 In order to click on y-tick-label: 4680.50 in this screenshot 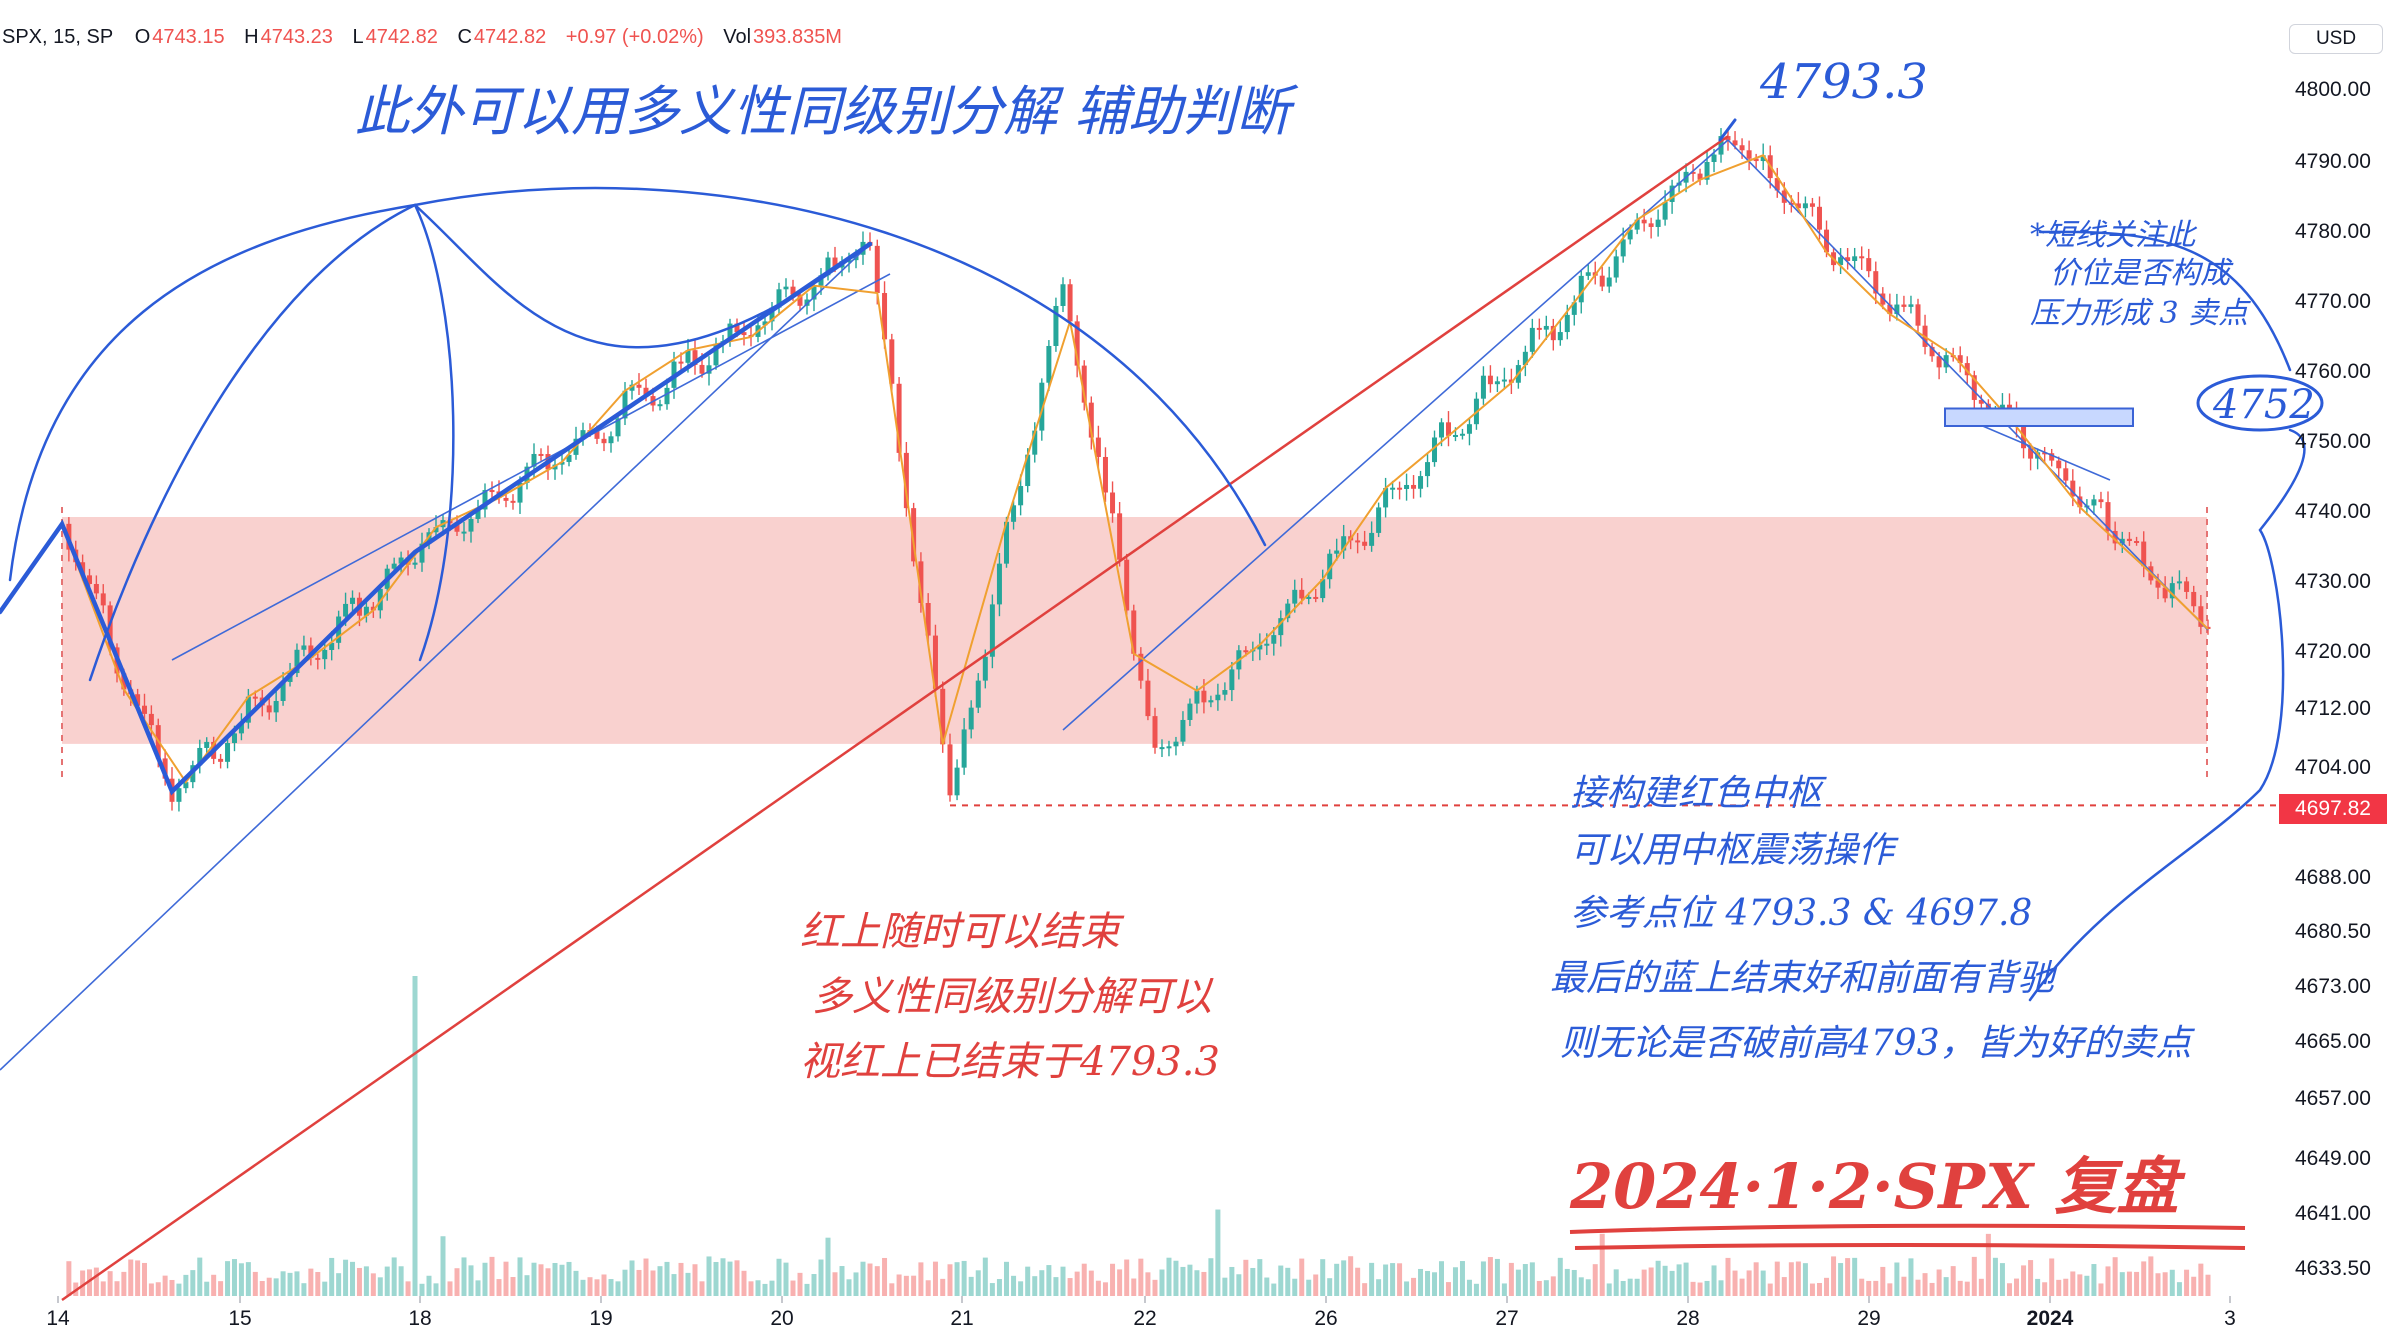, I will do `click(2333, 931)`.